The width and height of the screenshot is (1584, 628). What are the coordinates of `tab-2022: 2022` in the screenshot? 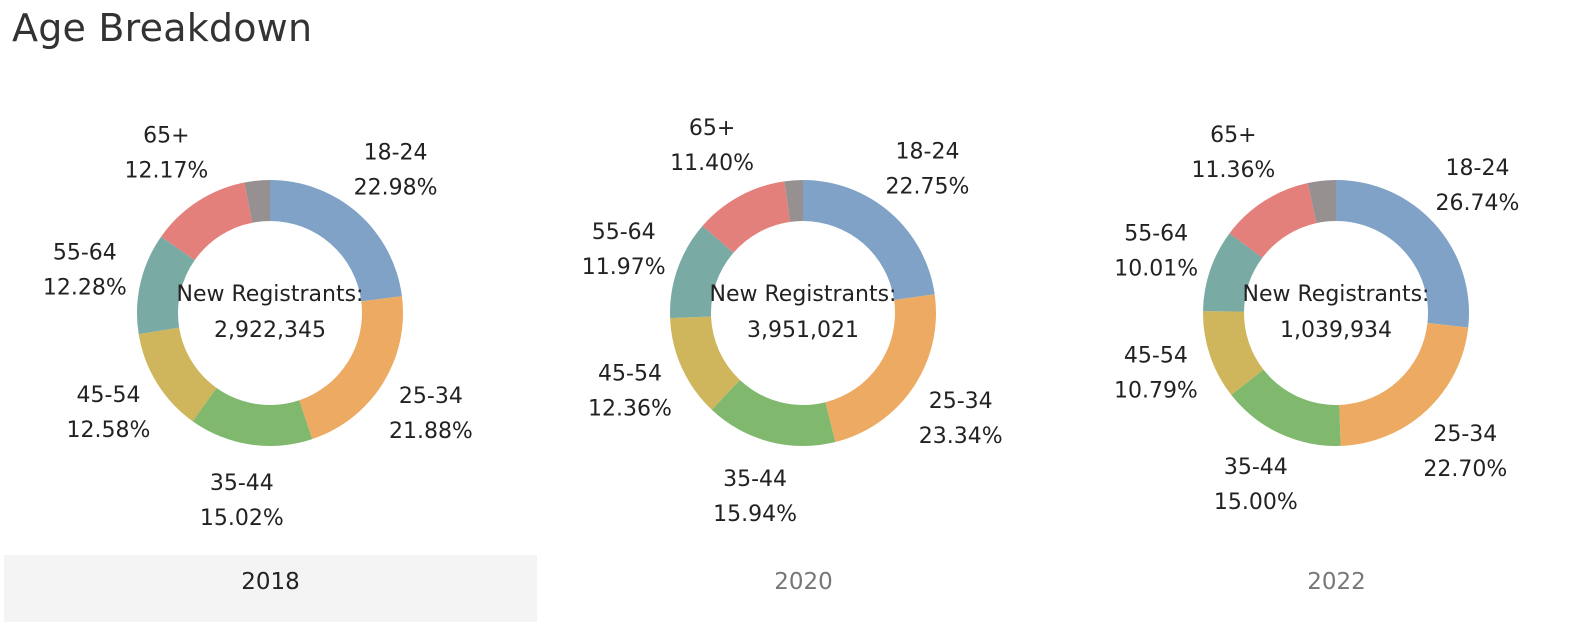 It's located at (1336, 582).